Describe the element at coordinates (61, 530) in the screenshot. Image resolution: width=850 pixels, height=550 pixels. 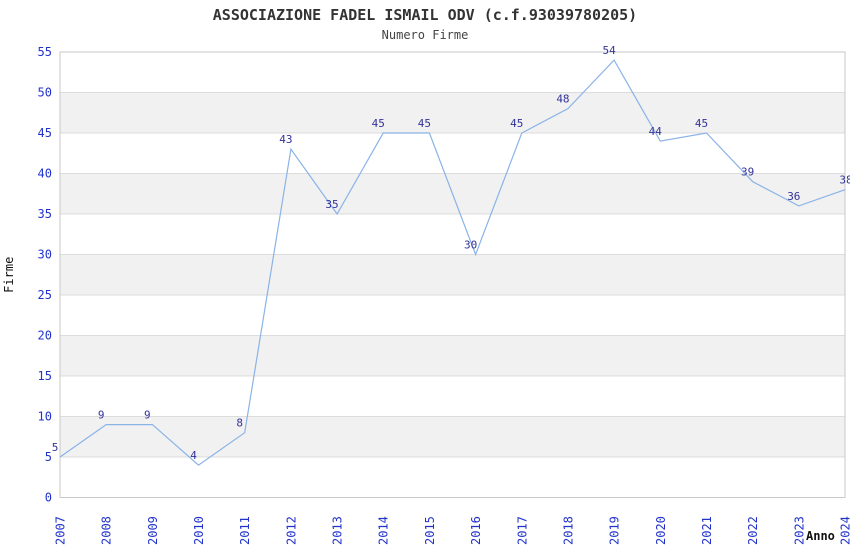
I see `x-tick-label: 2007` at that location.